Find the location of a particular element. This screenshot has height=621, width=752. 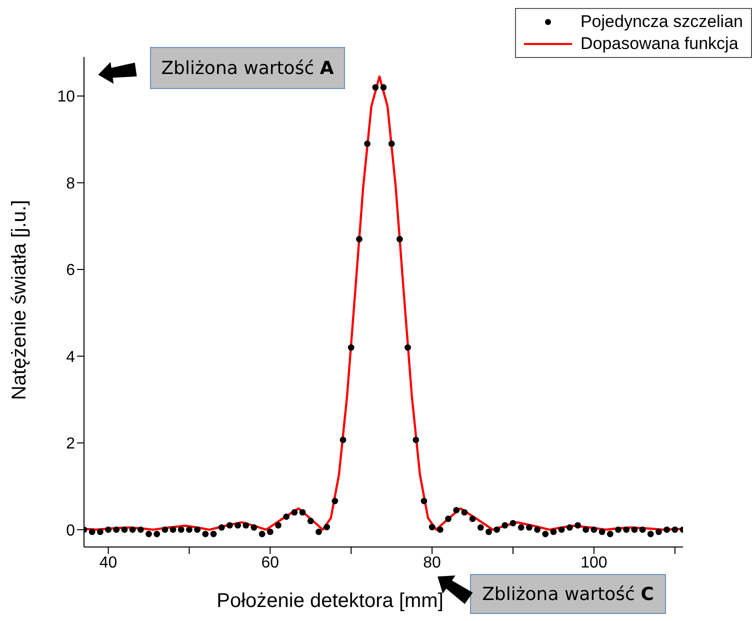

y-axis-title: Natężenie światła [j.u.] is located at coordinates (20, 300).